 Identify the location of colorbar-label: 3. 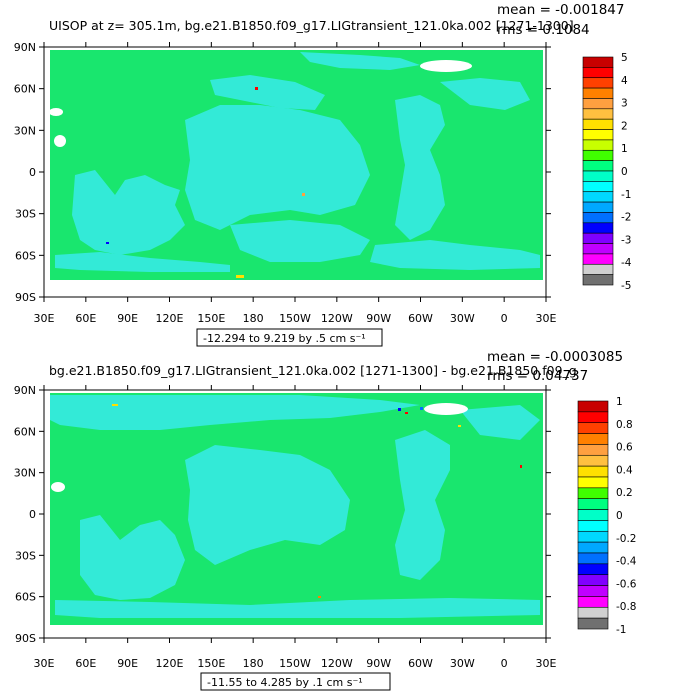
(624, 104).